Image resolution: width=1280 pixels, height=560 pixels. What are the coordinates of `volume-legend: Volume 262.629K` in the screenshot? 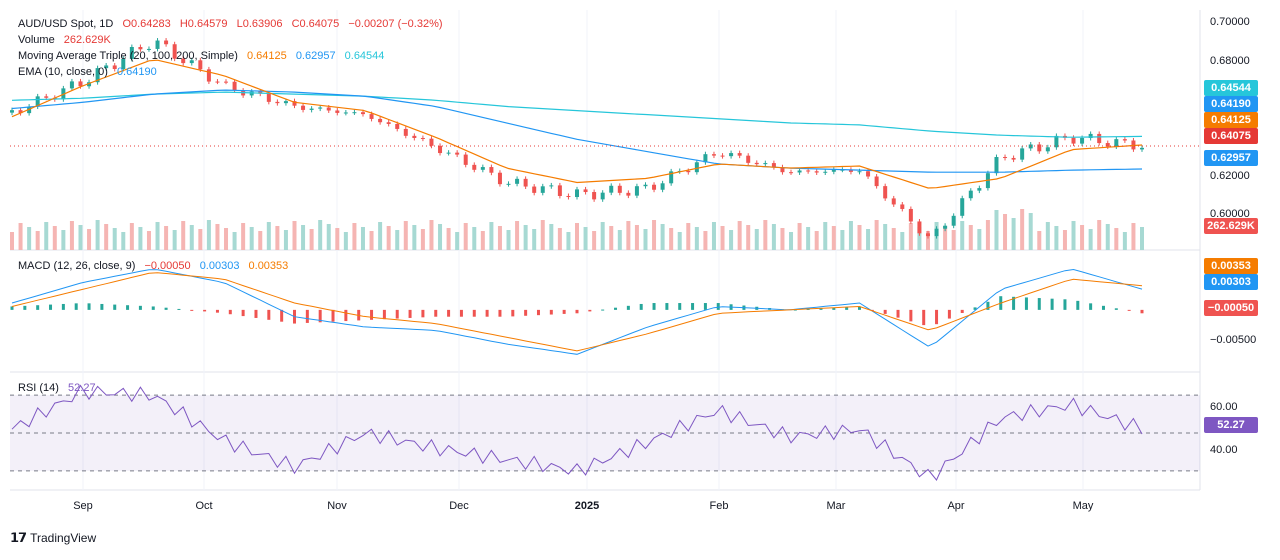 It's located at (67, 40).